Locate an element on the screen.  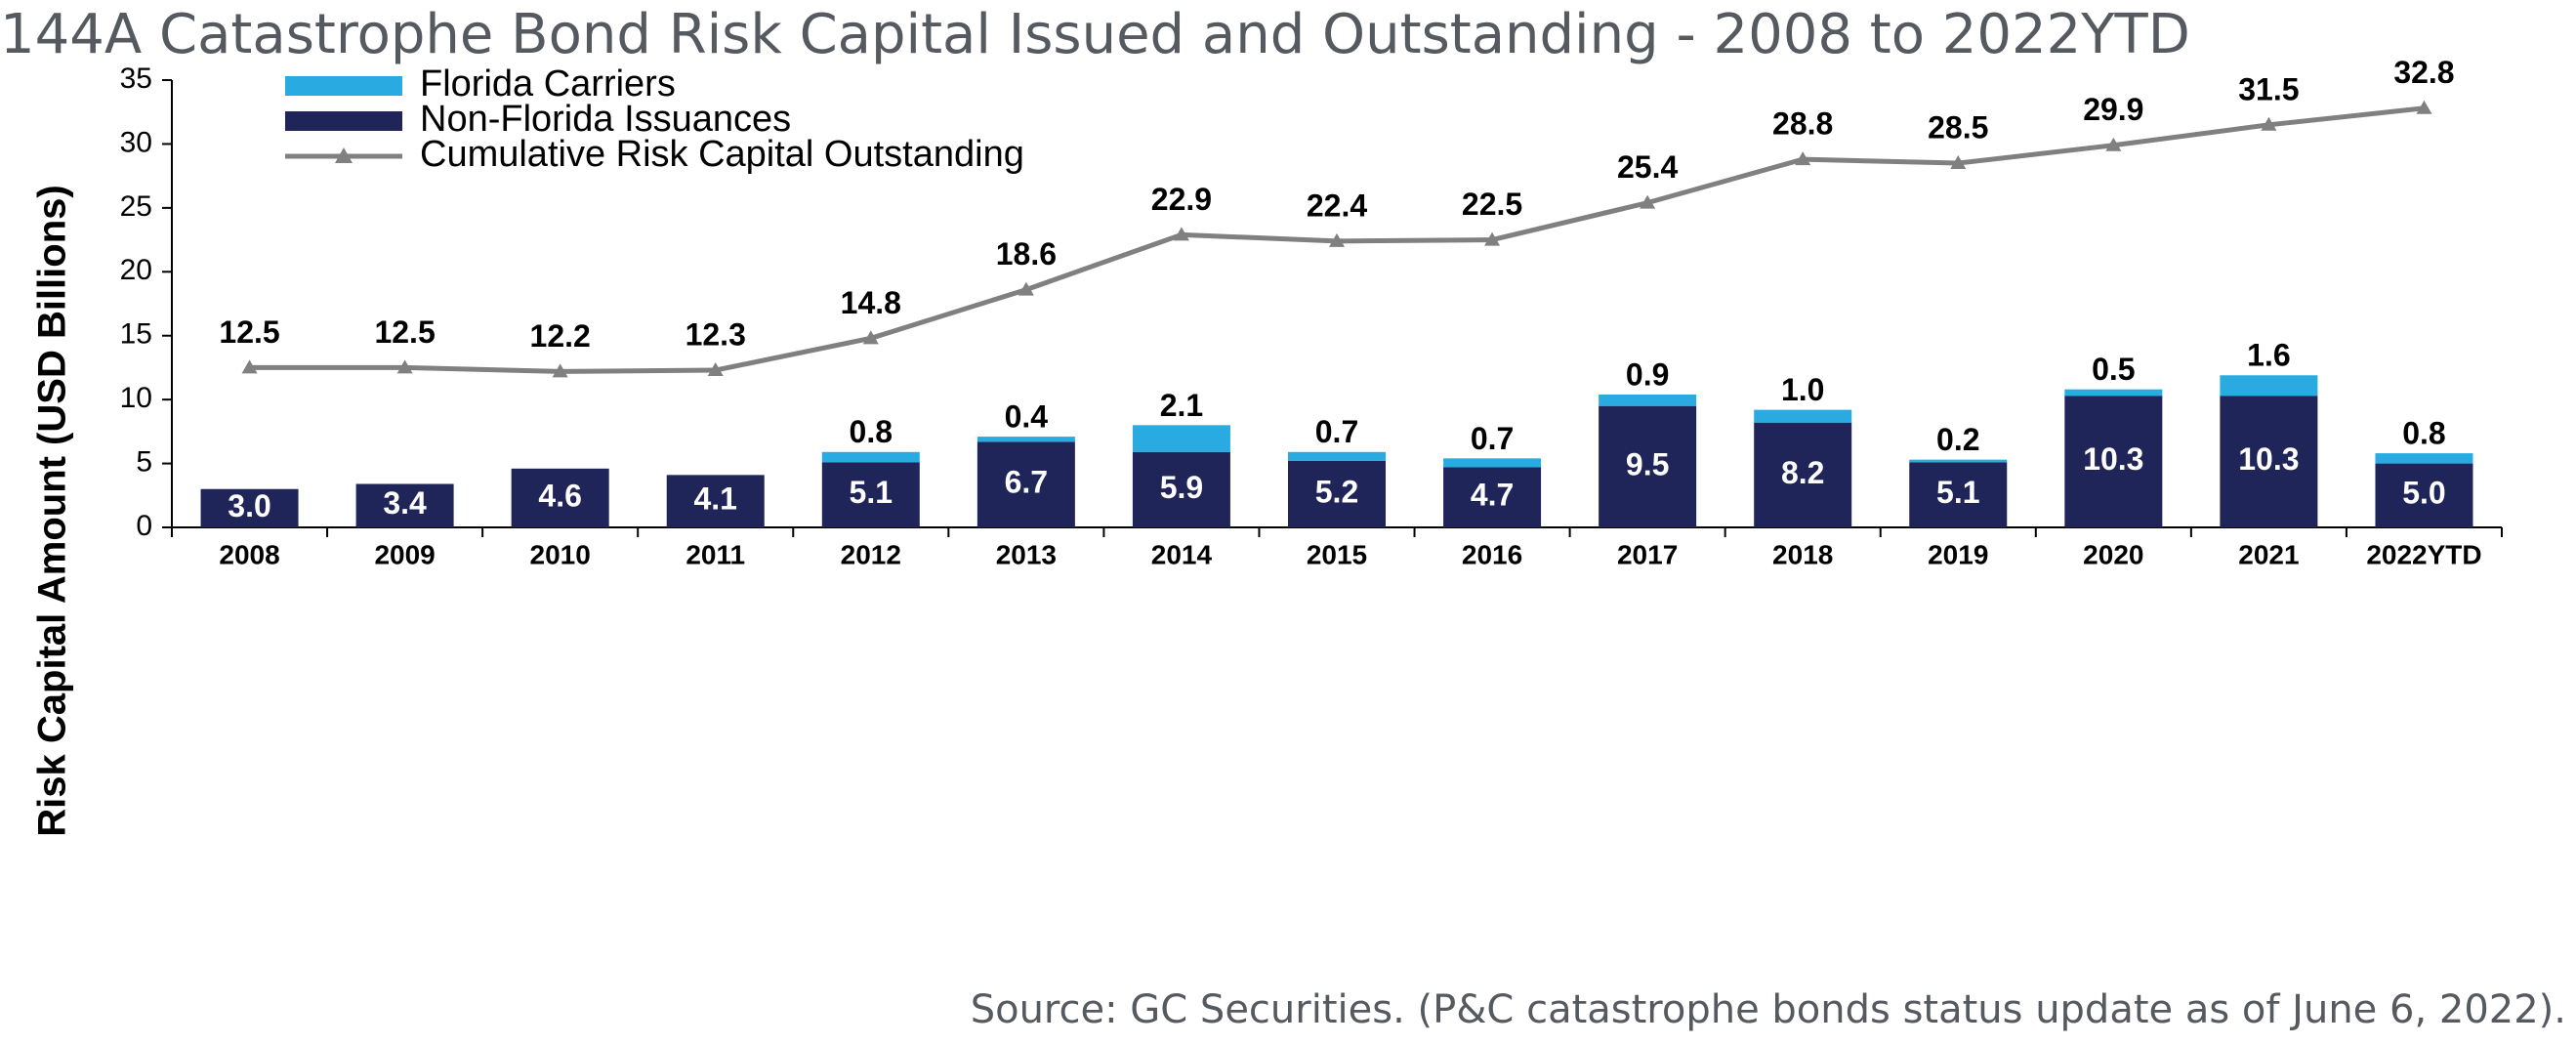
x-tick-label: 2018 is located at coordinates (1803, 554).